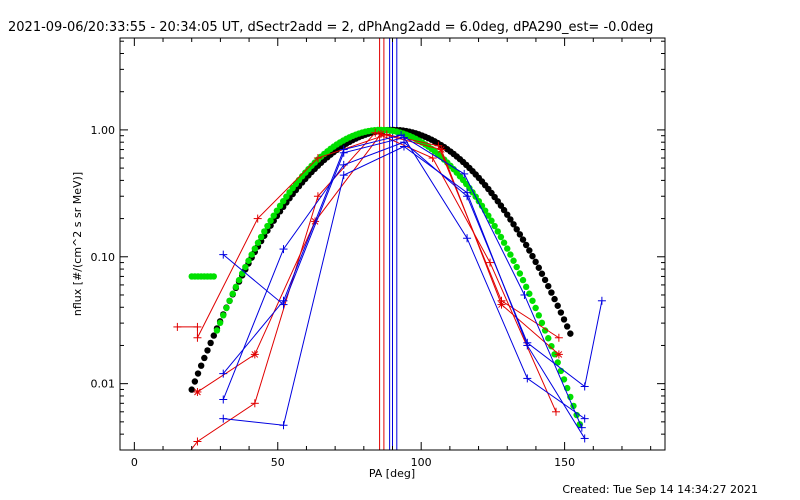  Describe the element at coordinates (103, 384) in the screenshot. I see `y-tick-label: 0.01` at that location.